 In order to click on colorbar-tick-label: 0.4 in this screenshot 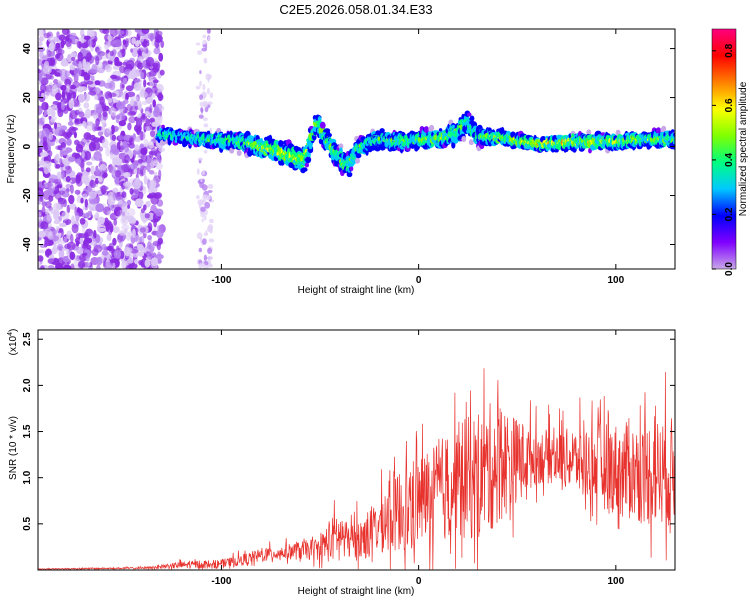, I will do `click(729, 160)`.